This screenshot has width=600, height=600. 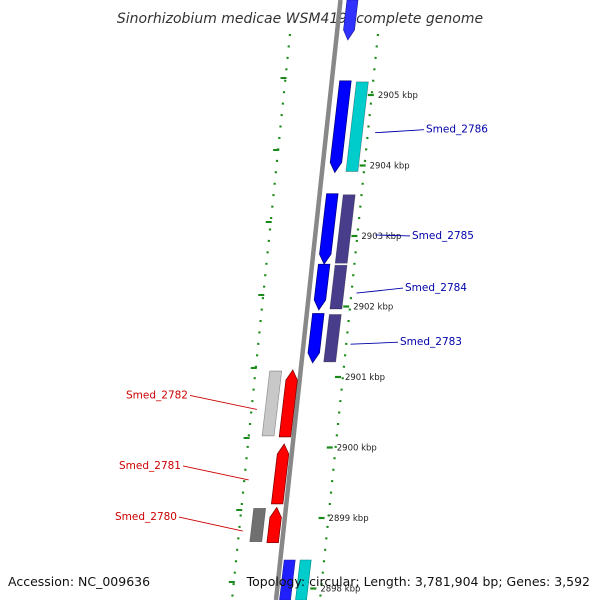 What do you see at coordinates (357, 449) in the screenshot?
I see `scale-tick-label: 2900 kbp` at bounding box center [357, 449].